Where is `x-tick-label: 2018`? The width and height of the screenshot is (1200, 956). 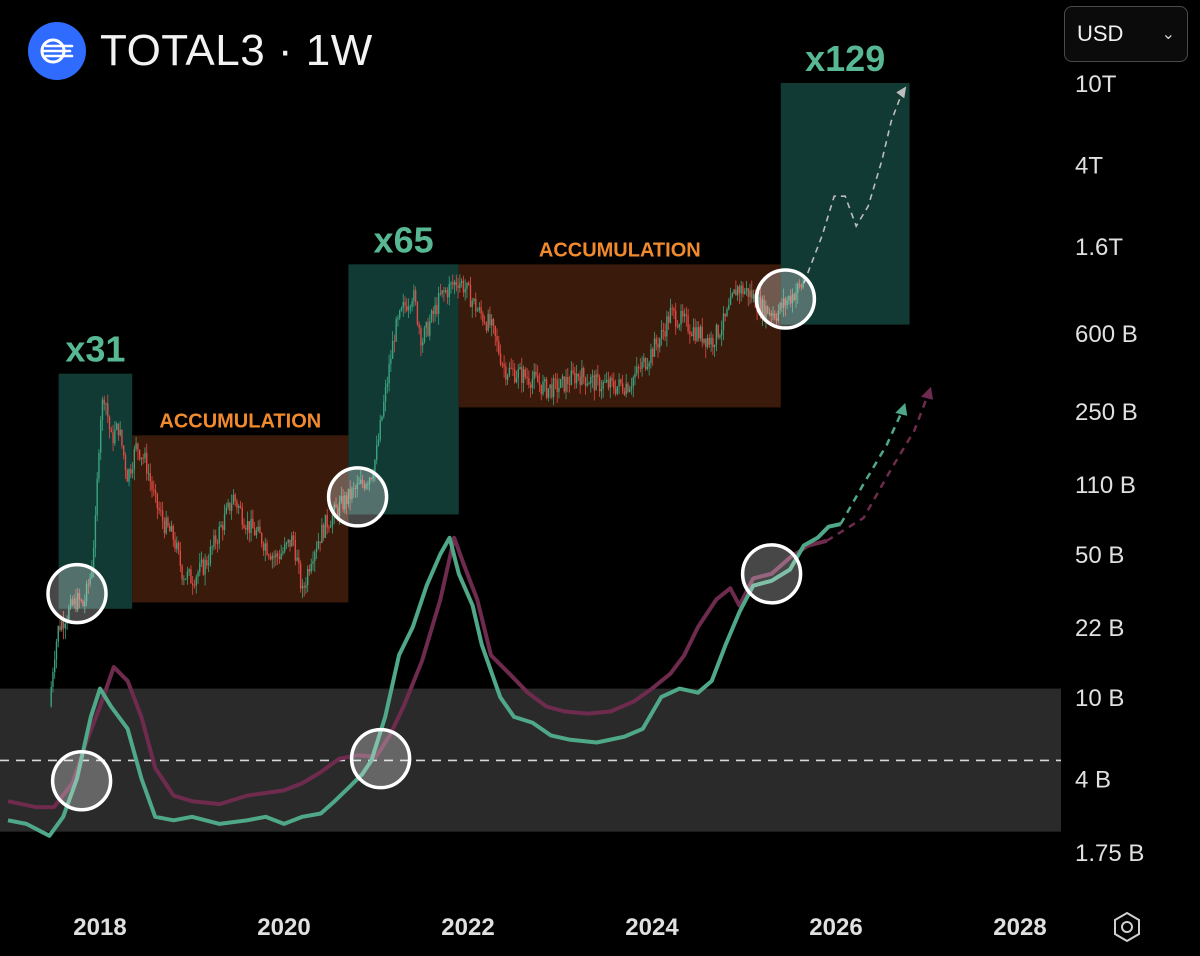
x-tick-label: 2018 is located at coordinates (99, 927).